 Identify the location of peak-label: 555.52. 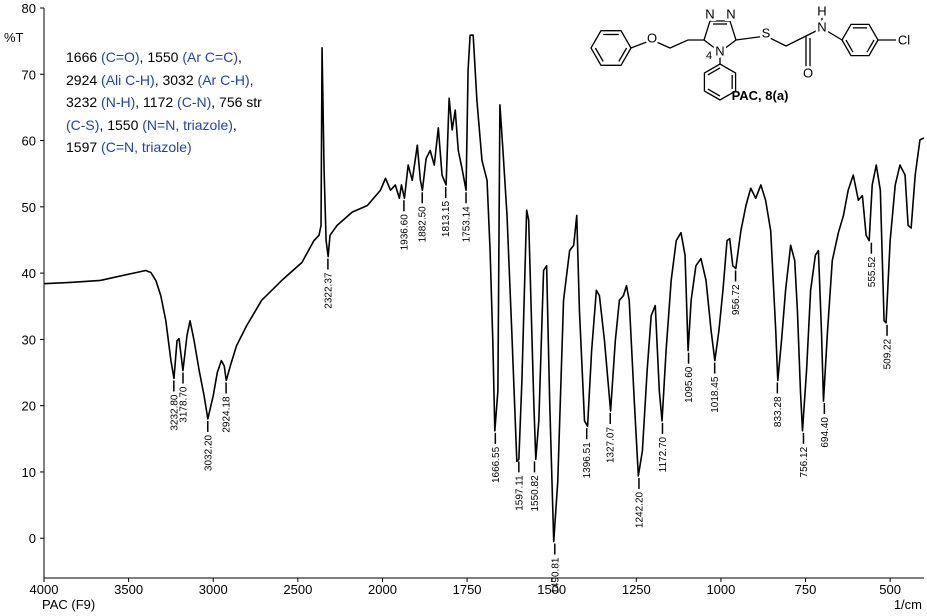
(872, 271).